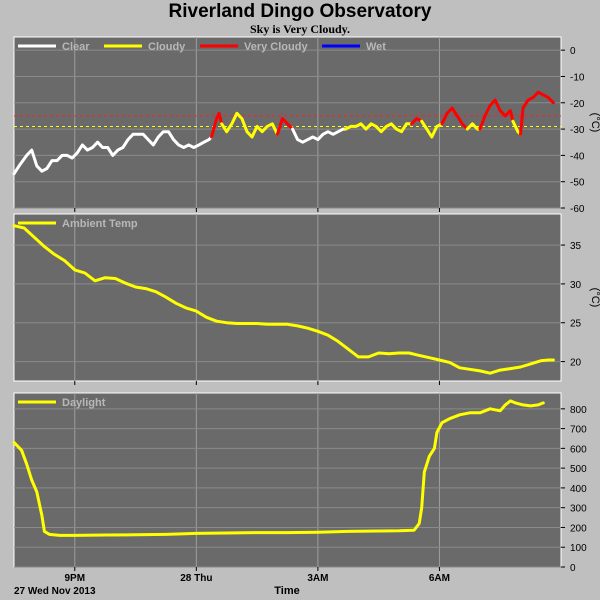  I want to click on y-tick-label: 200, so click(578, 528).